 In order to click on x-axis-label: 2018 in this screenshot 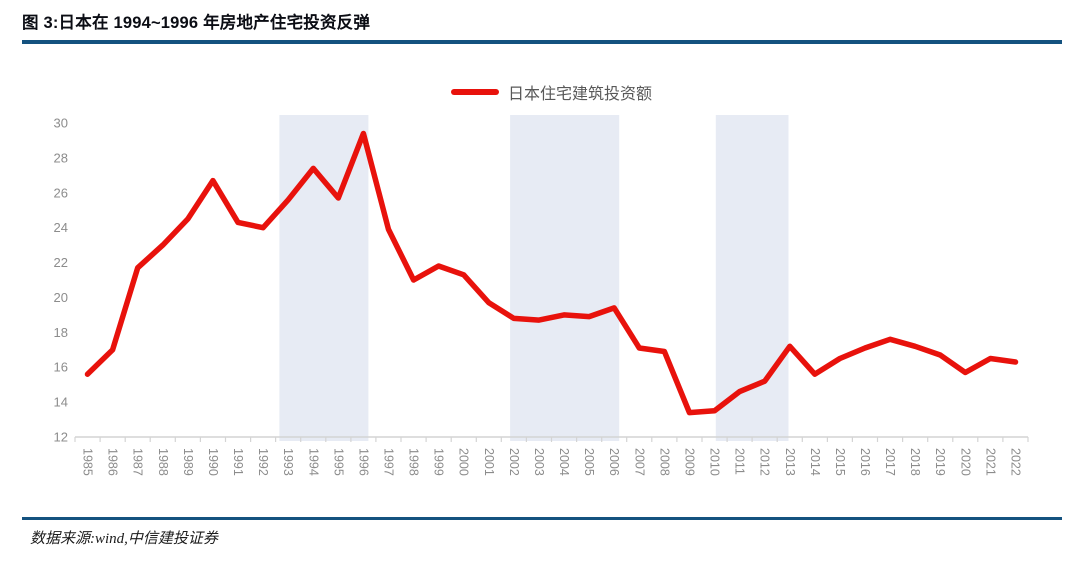, I will do `click(915, 462)`.